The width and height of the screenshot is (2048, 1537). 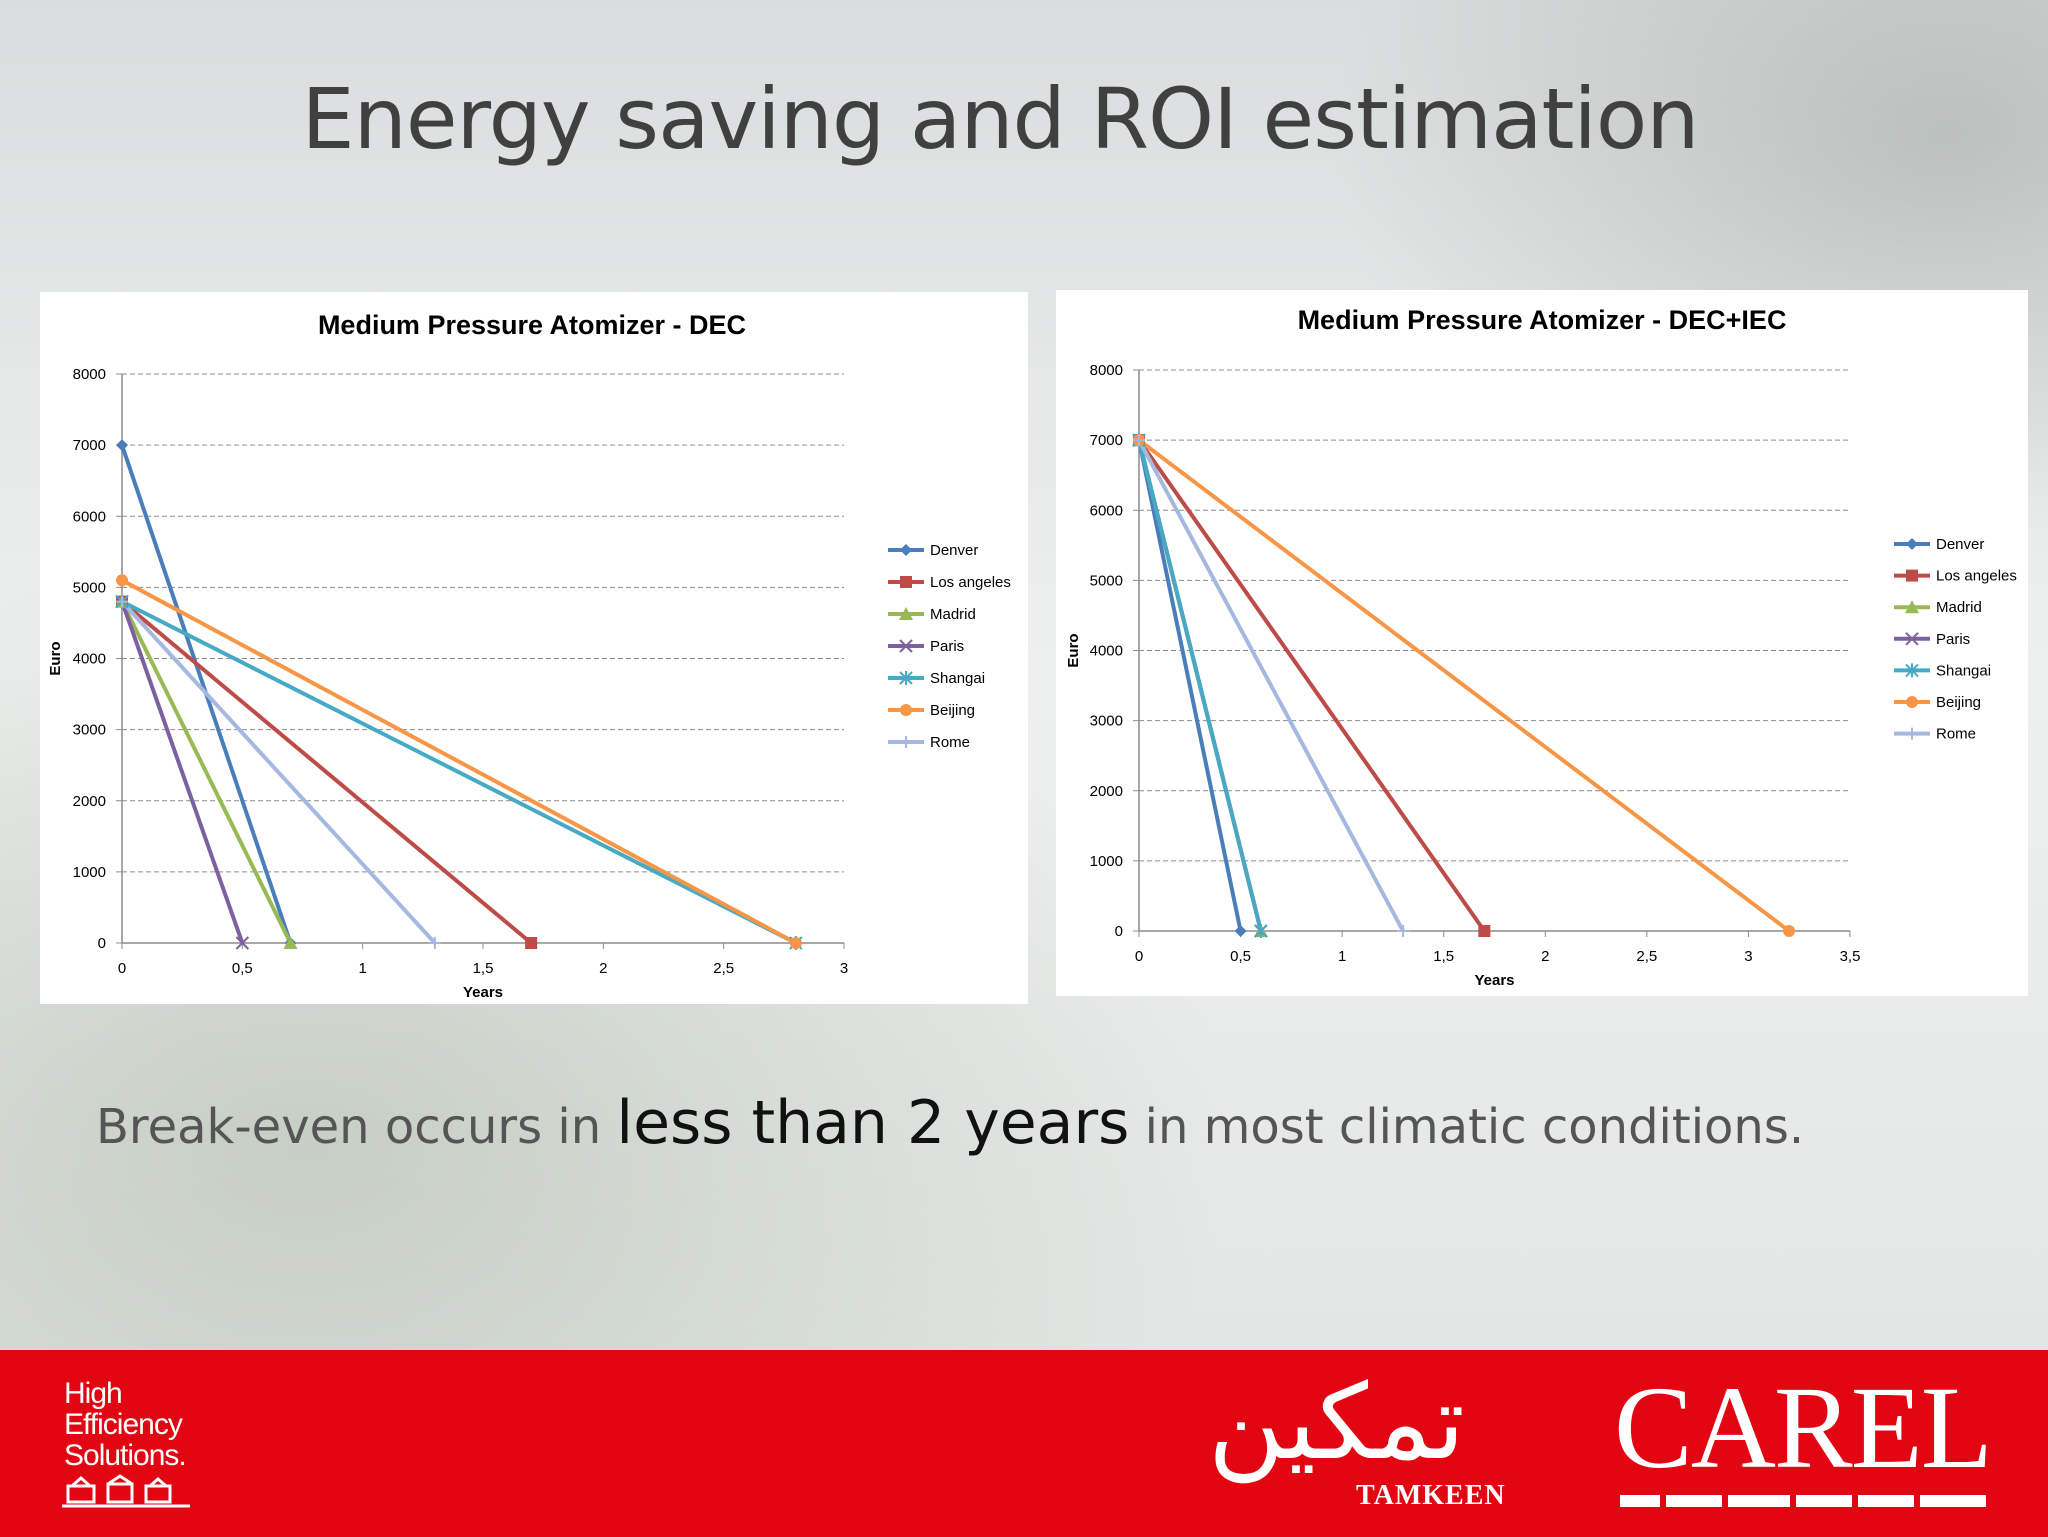 I want to click on legend-label-beijing: Beijing, so click(x=952, y=710).